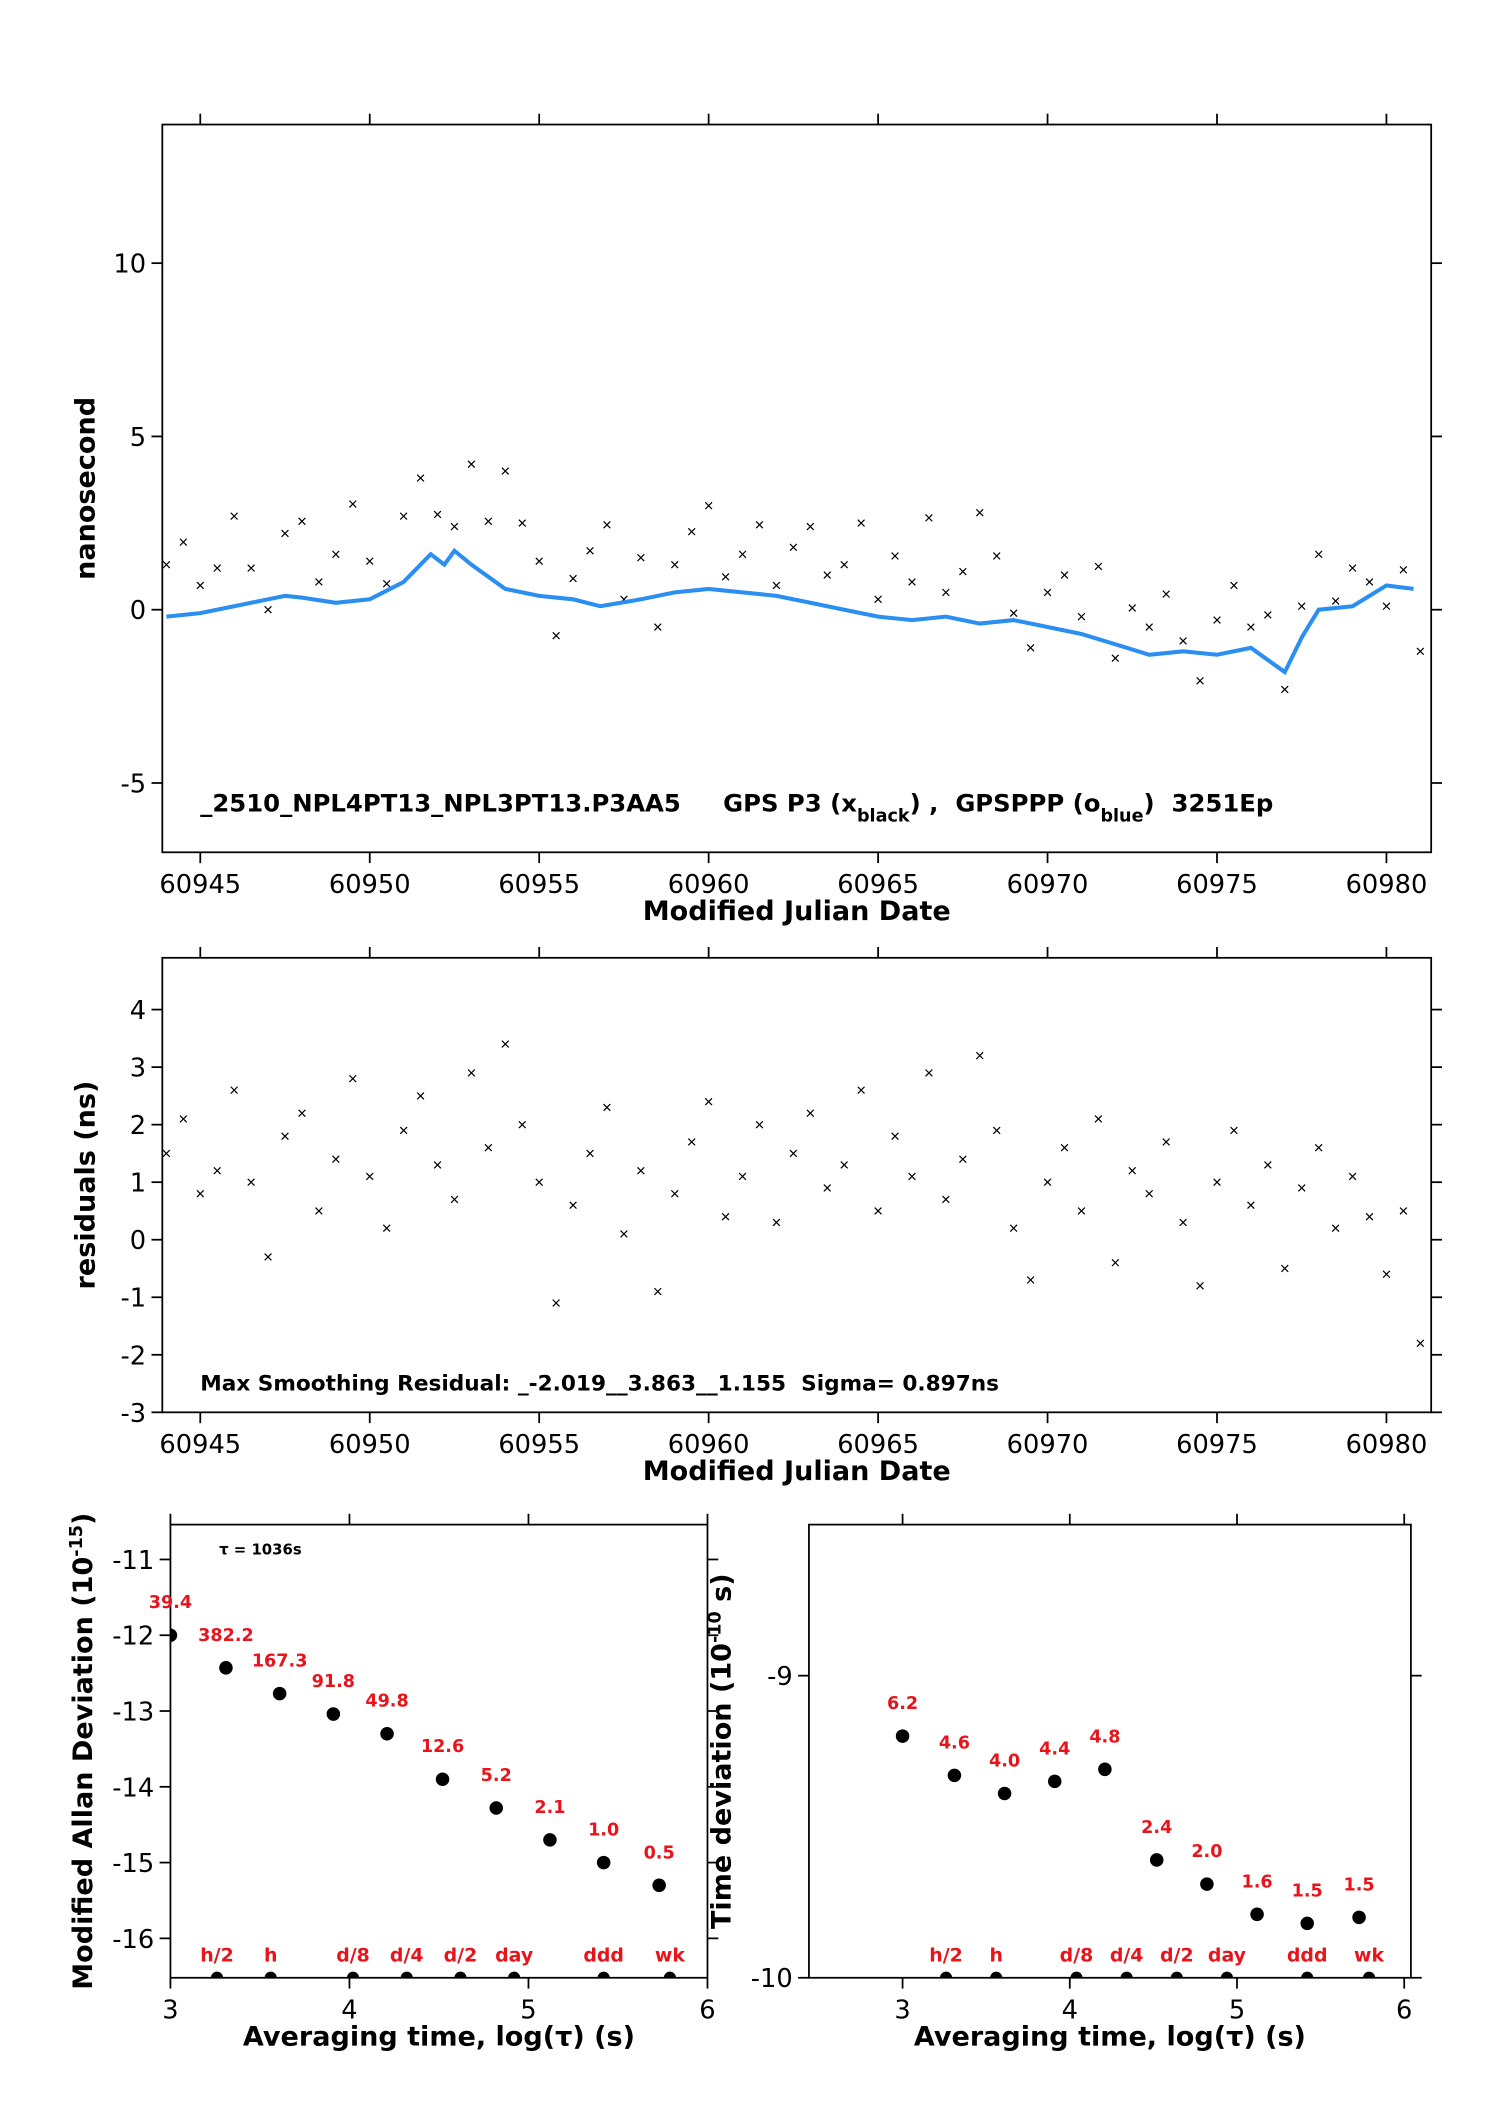 The height and width of the screenshot is (2109, 1488). Describe the element at coordinates (1177, 1956) in the screenshot. I see `ref-label: d/2` at that location.